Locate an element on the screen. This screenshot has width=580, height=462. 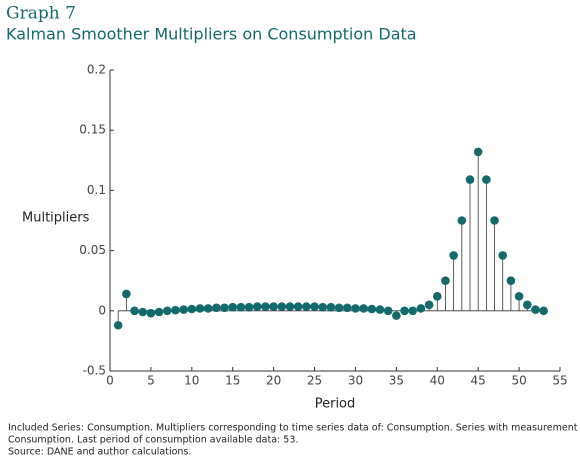
x-tick-label: 40 is located at coordinates (437, 381).